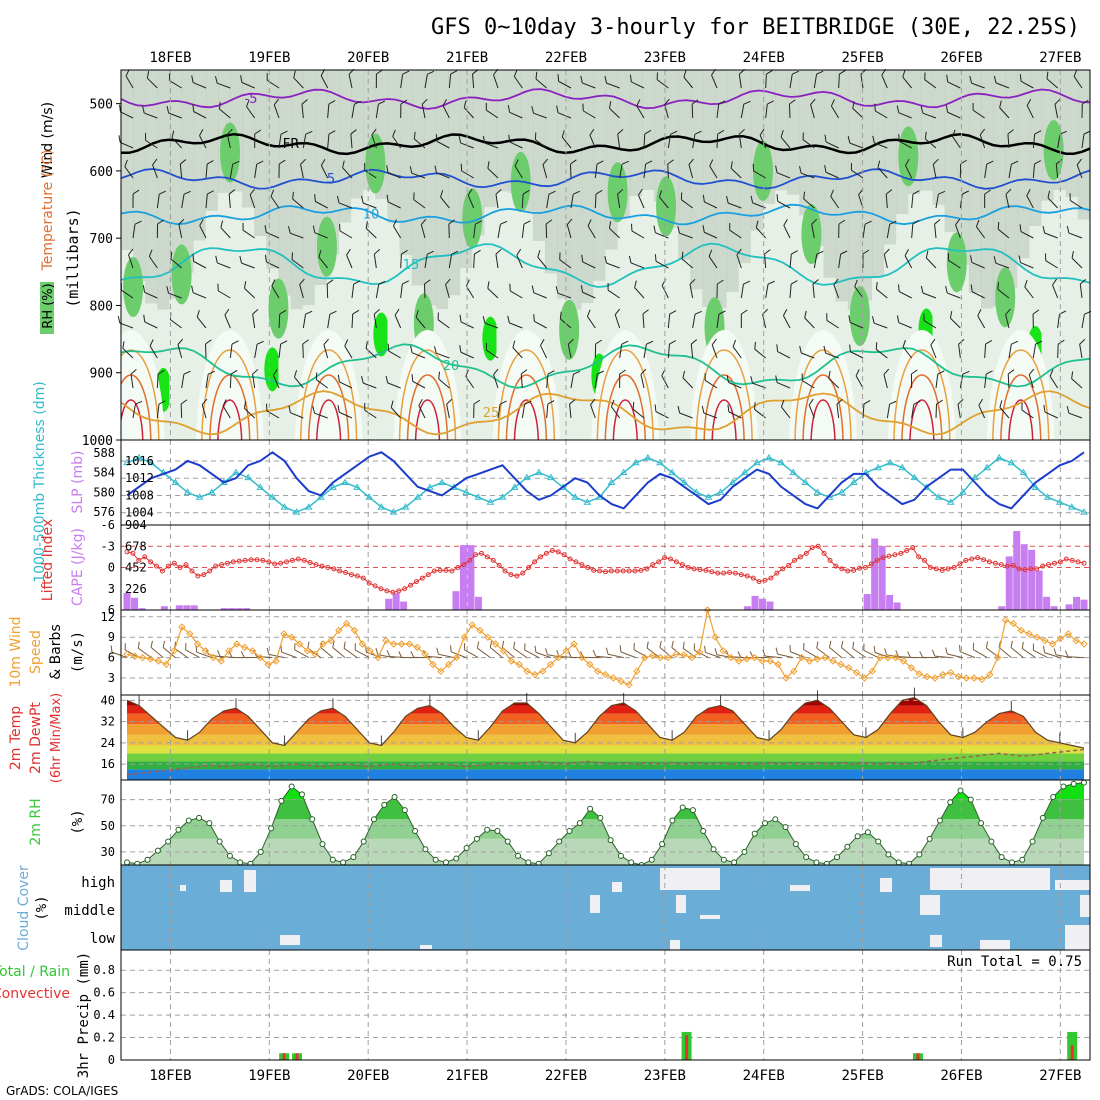 The height and width of the screenshot is (1100, 1100). I want to click on rh-shade-blob, so click(381, 334).